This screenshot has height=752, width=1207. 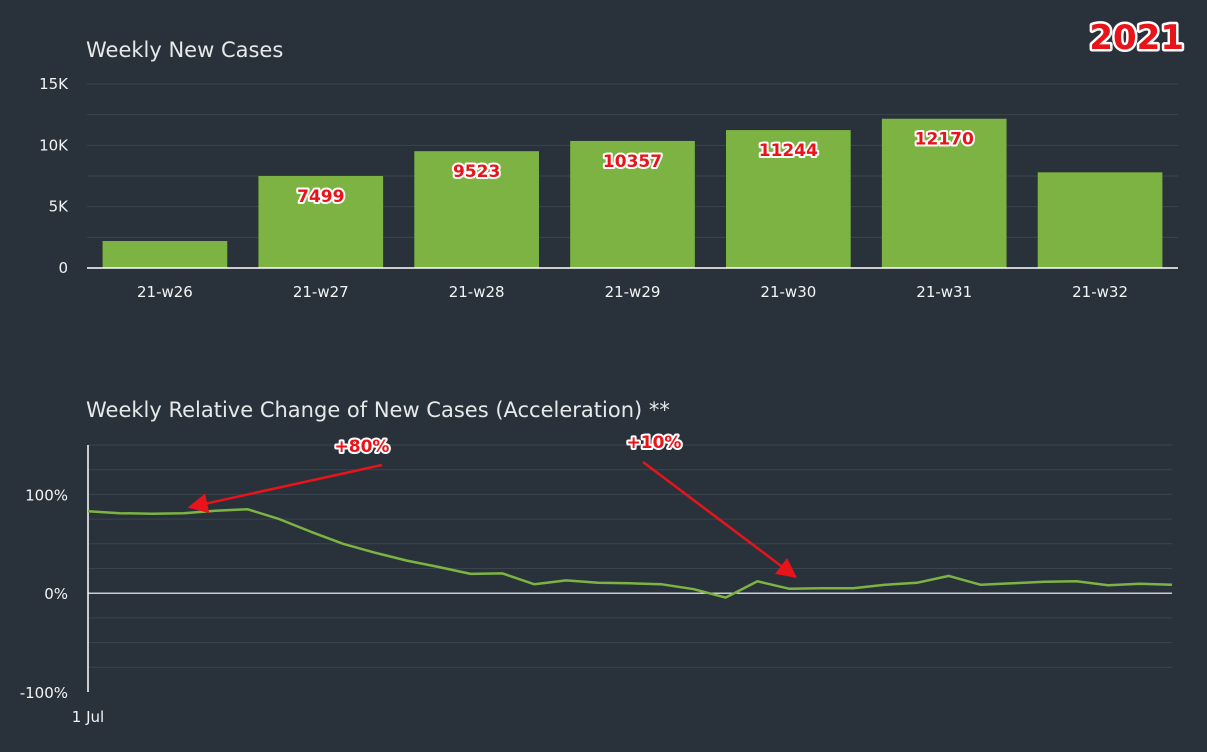 What do you see at coordinates (788, 292) in the screenshot?
I see `bar-category-label: 21-w30` at bounding box center [788, 292].